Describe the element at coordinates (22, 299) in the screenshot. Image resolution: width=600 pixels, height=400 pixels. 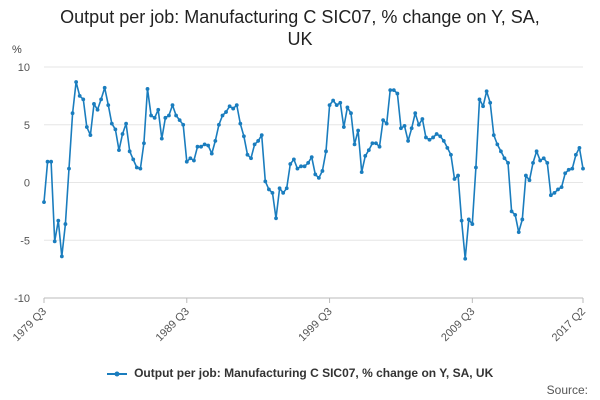
I see `y-tick-label: -10` at that location.